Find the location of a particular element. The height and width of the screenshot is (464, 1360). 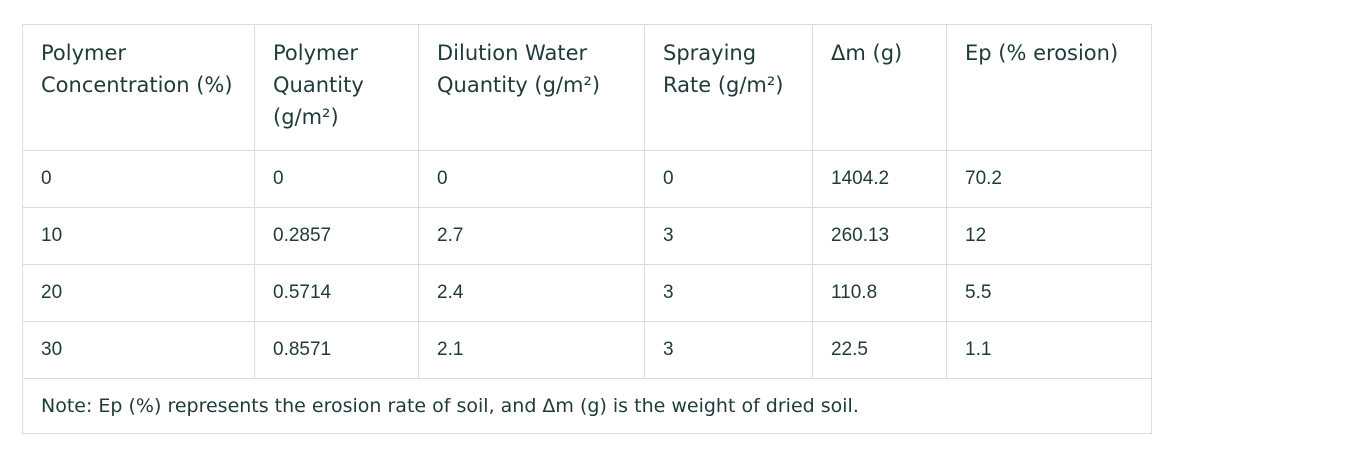

table-cell: 12 is located at coordinates (1049, 236).